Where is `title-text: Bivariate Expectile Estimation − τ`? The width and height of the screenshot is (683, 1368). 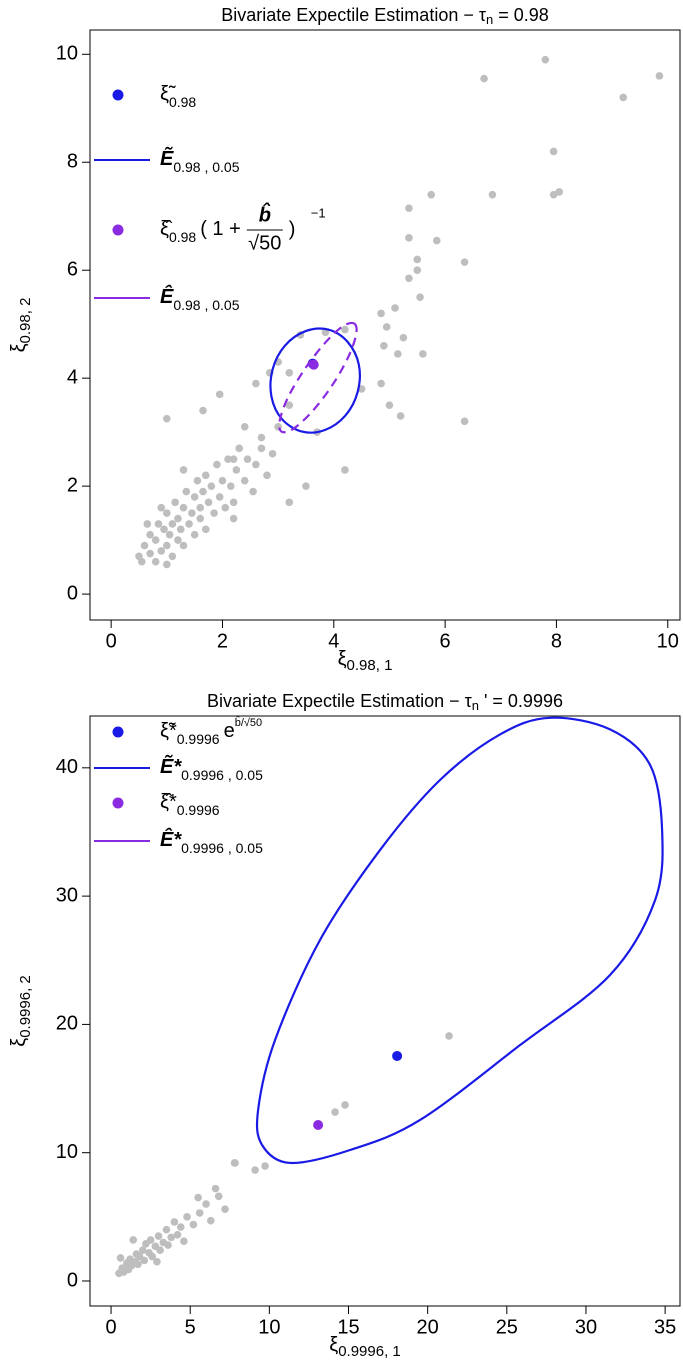
title-text: Bivariate Expectile Estimation − τ is located at coordinates (353, 15).